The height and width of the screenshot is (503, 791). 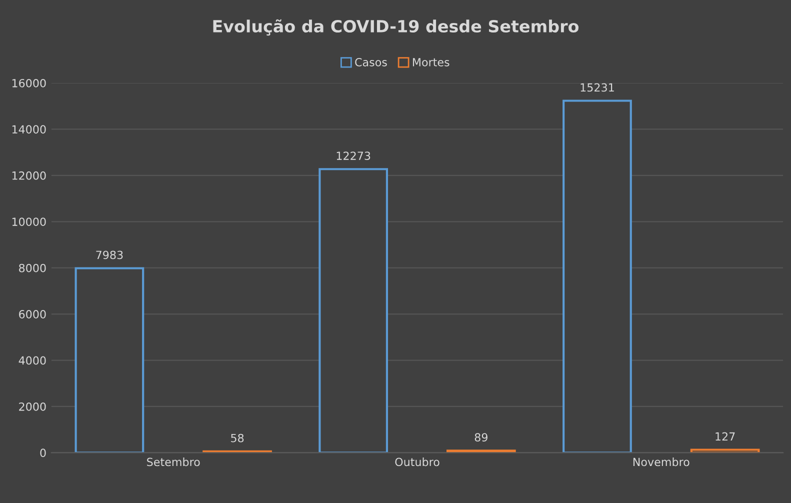 I want to click on data-label: 89, so click(x=481, y=437).